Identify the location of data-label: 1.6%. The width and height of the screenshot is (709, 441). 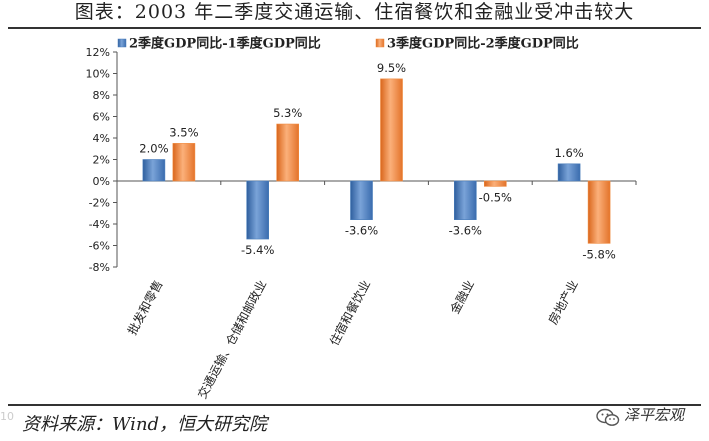
(568, 153).